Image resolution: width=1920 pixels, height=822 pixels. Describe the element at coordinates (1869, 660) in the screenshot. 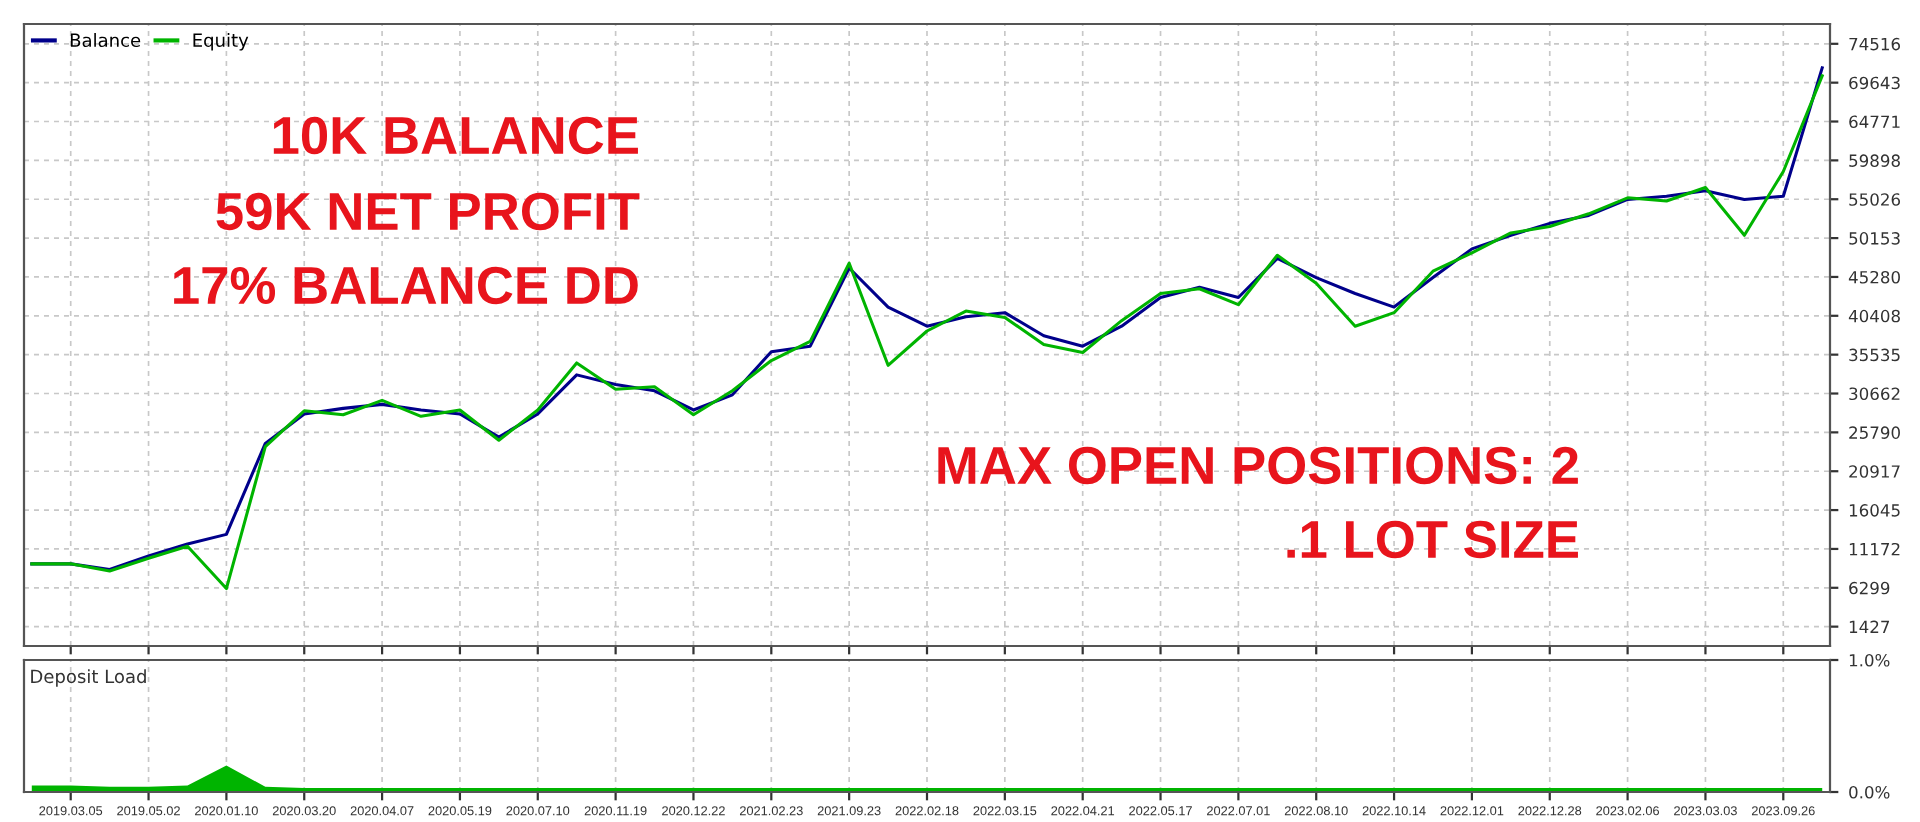

I see `y-tick-label: 1.0%` at that location.